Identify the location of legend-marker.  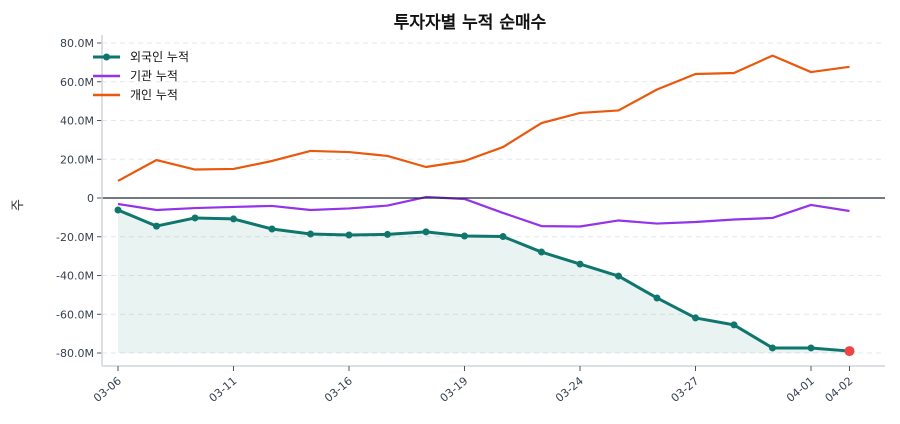
(106, 57).